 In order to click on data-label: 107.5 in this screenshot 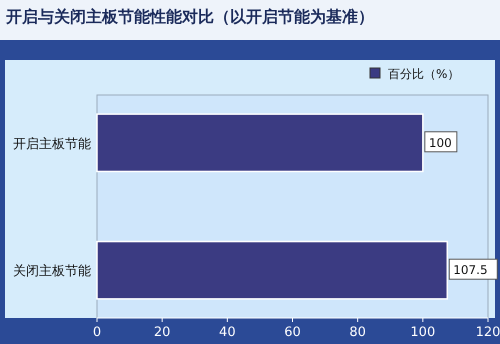, I will do `click(470, 270)`.